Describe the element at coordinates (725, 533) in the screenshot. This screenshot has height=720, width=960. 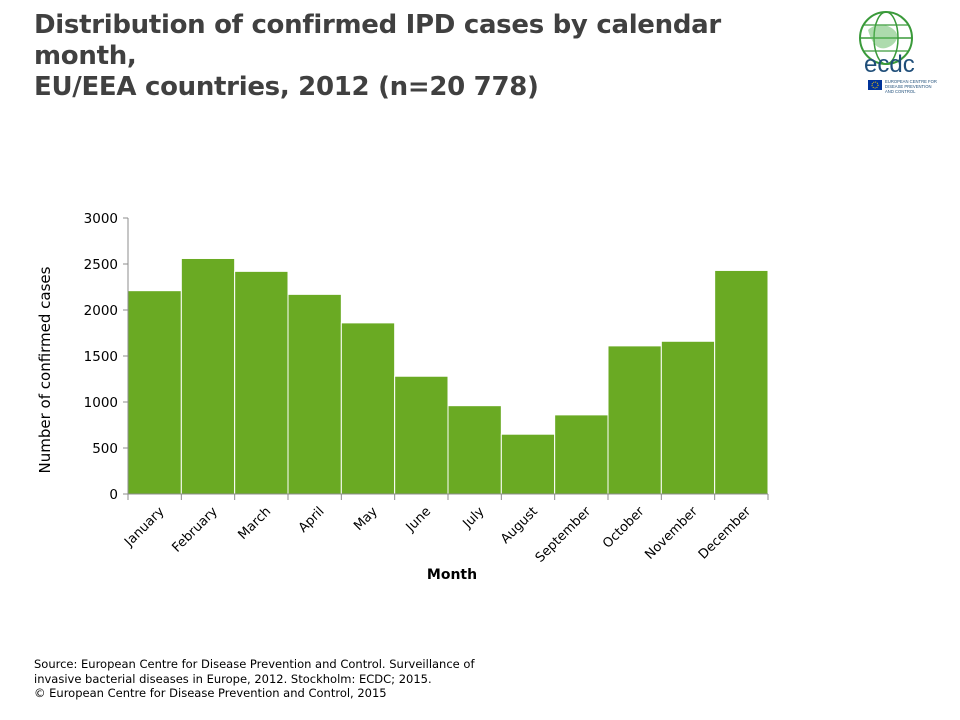
I see `x-tick-label: December` at that location.